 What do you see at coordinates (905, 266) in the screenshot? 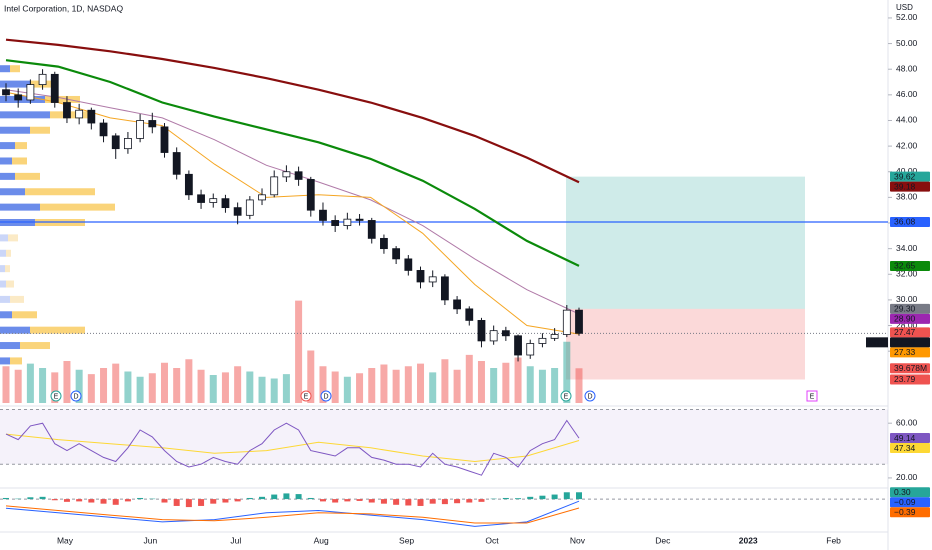
I see `price-badge-text: 32.65` at bounding box center [905, 266].